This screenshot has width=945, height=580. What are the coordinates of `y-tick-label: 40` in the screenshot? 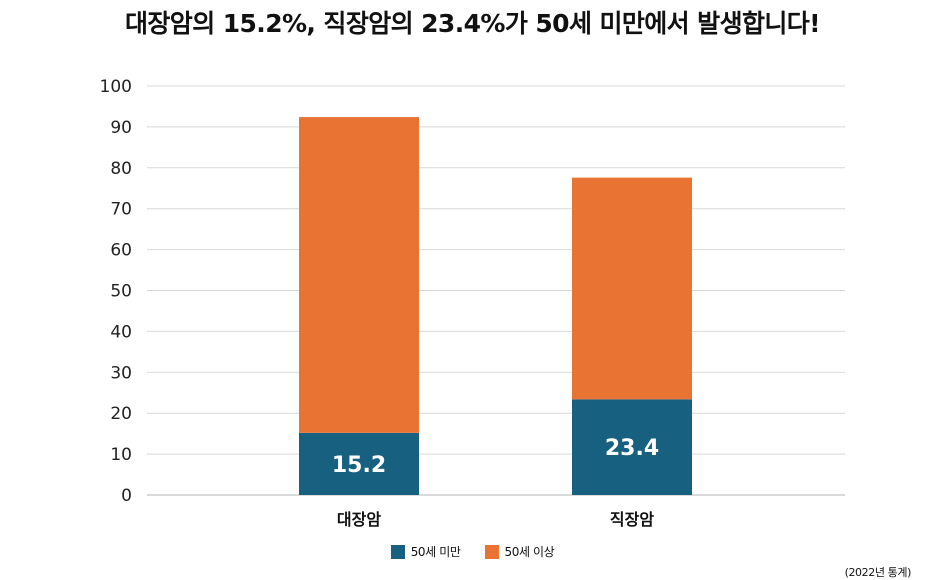 It's located at (121, 332).